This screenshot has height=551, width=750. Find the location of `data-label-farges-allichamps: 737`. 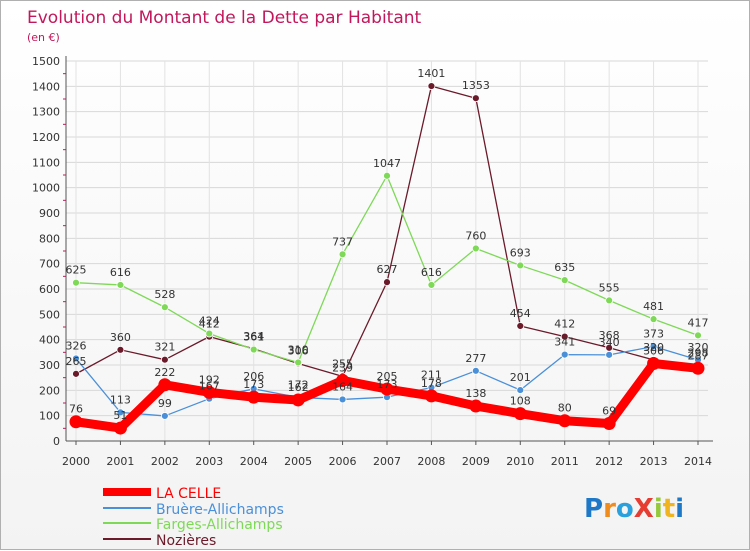

data-label-farges-allichamps: 737 is located at coordinates (342, 241).